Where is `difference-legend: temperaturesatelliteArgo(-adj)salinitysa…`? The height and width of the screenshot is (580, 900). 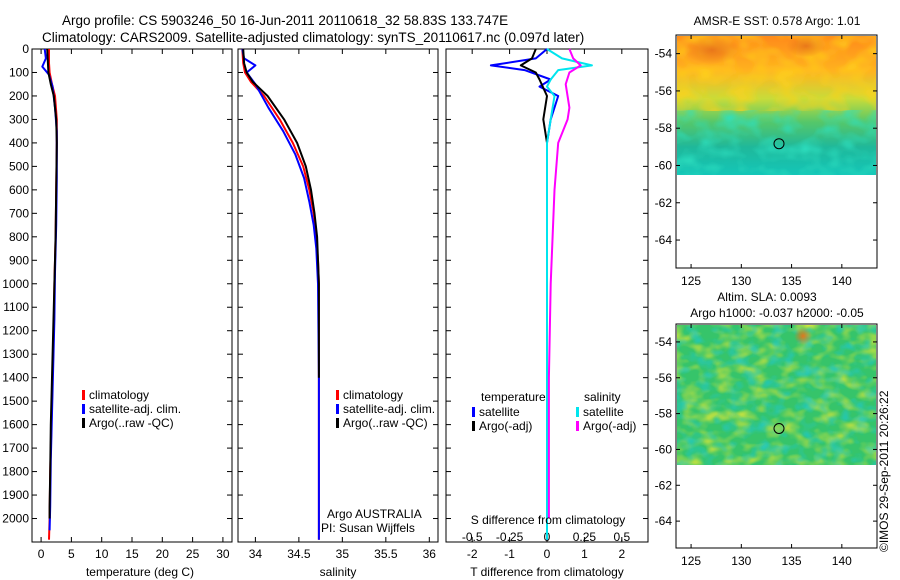 difference-legend: temperaturesatelliteArgo(-adj)salinitysa… is located at coordinates (554, 411).